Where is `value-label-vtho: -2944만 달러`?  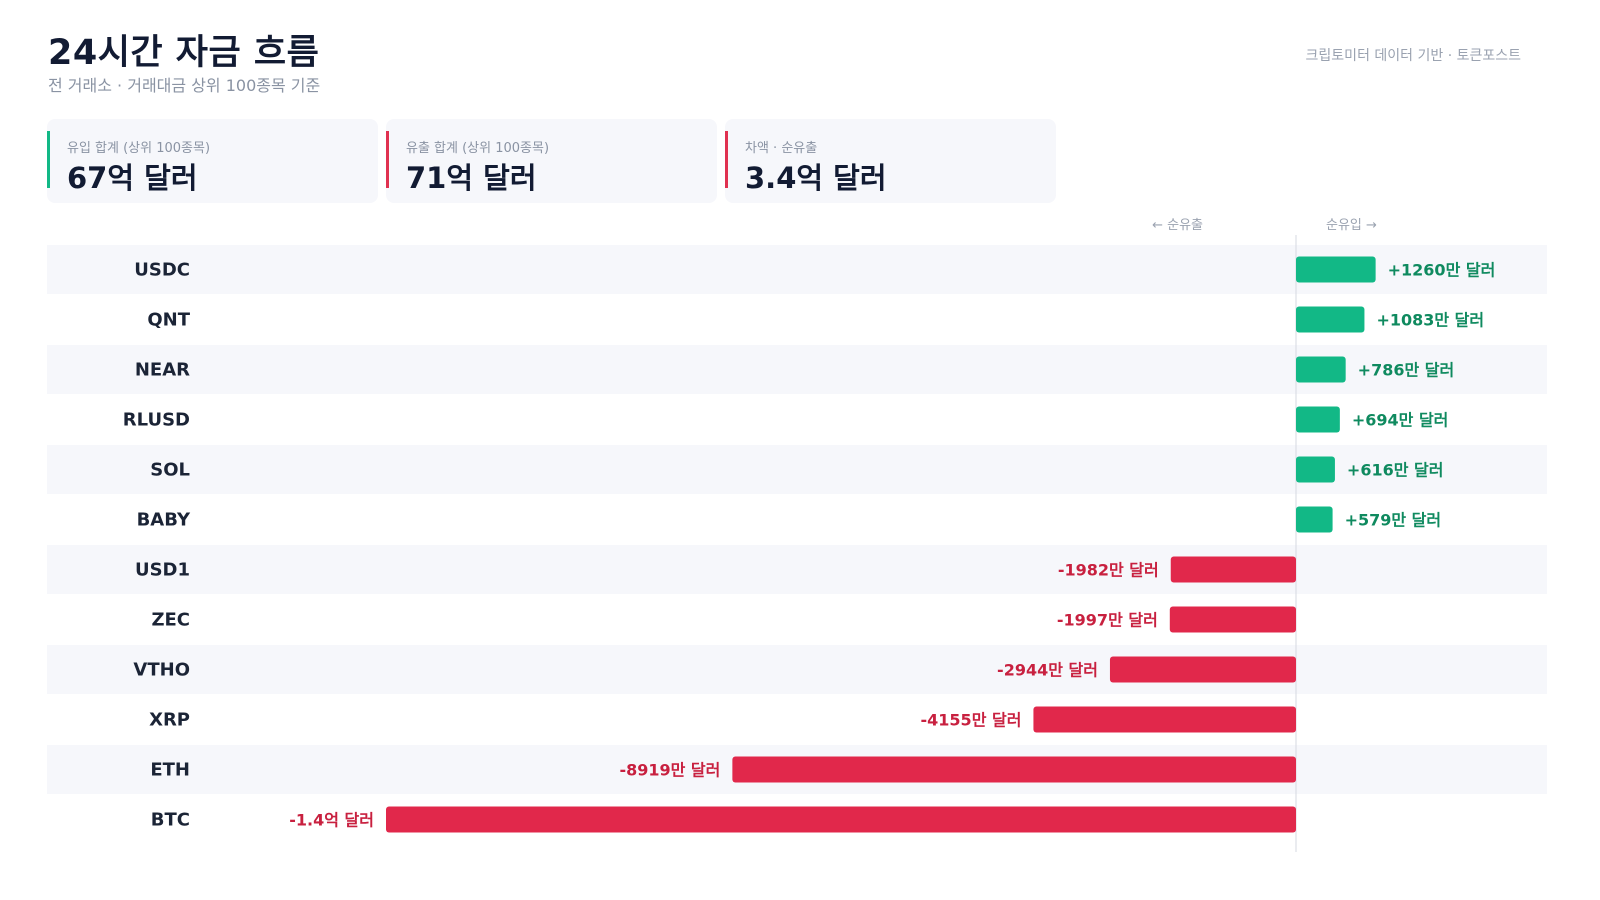 value-label-vtho: -2944만 달러 is located at coordinates (1047, 670).